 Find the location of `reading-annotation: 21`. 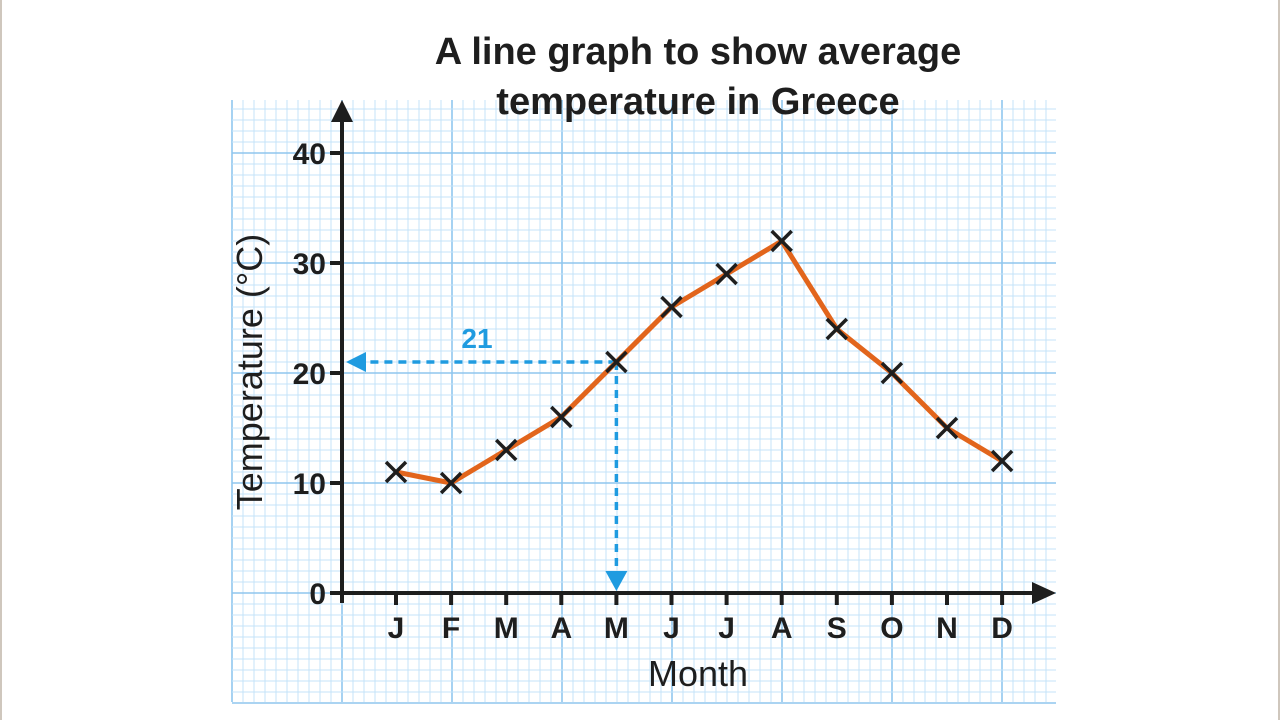

reading-annotation: 21 is located at coordinates (487, 457).